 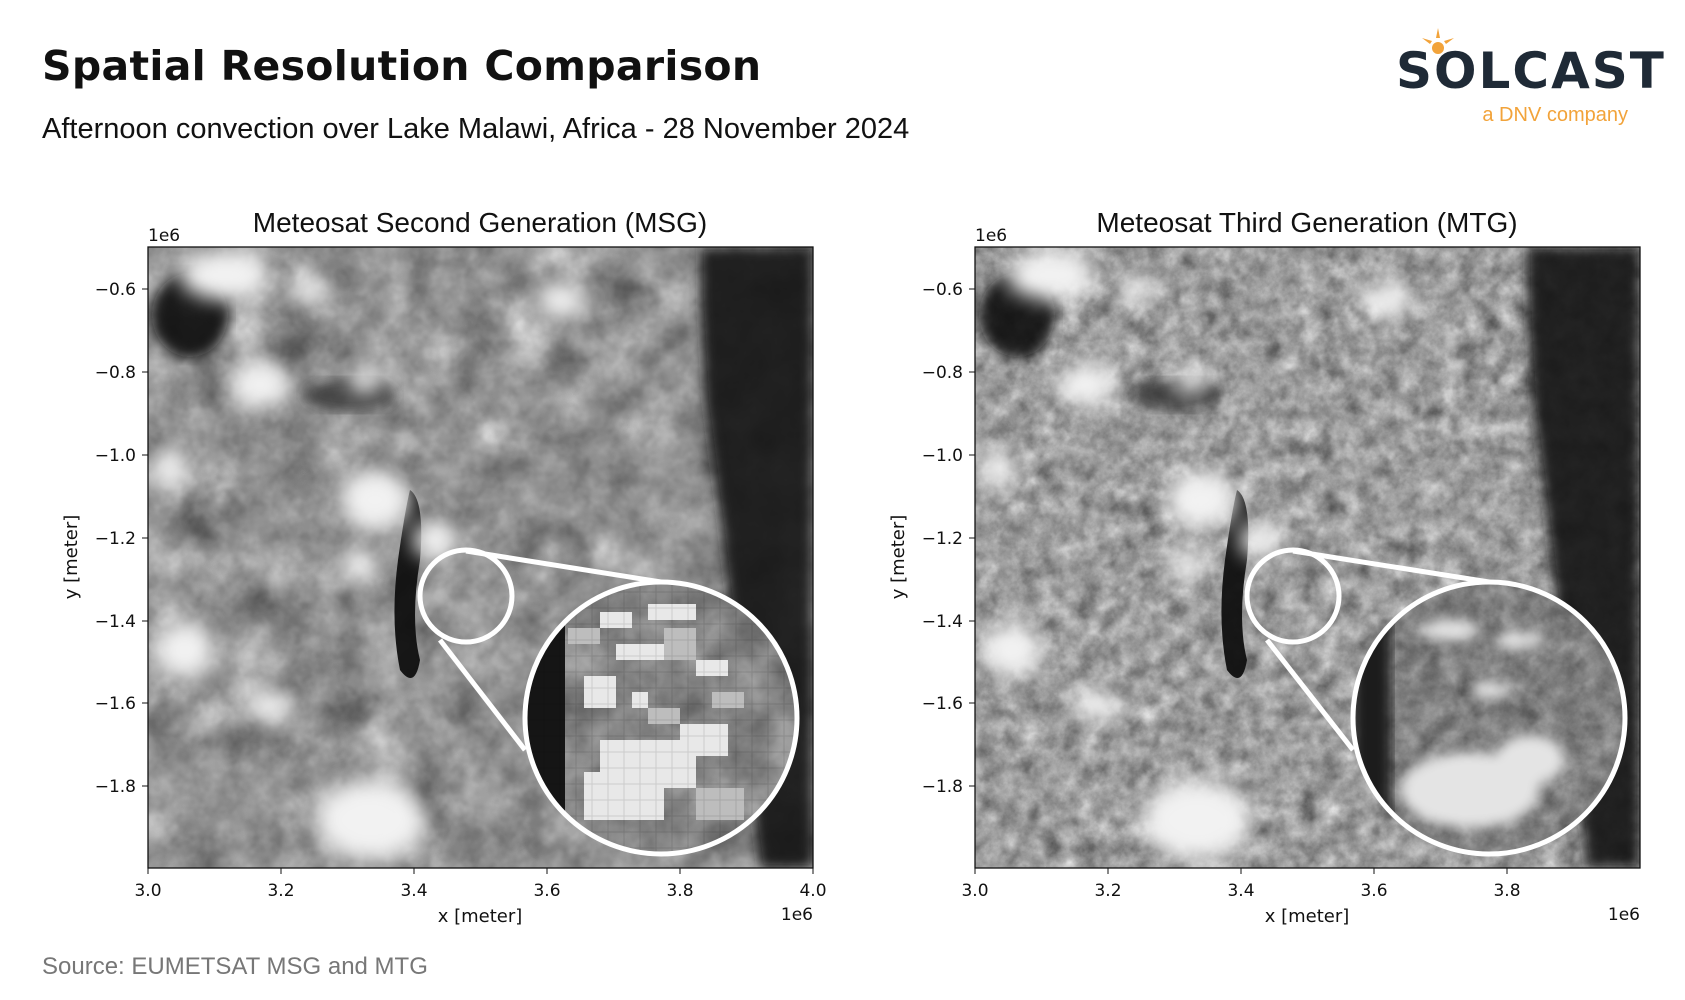 I want to click on panel-title: Meteosat Third Generation (MTG), so click(x=1306, y=222).